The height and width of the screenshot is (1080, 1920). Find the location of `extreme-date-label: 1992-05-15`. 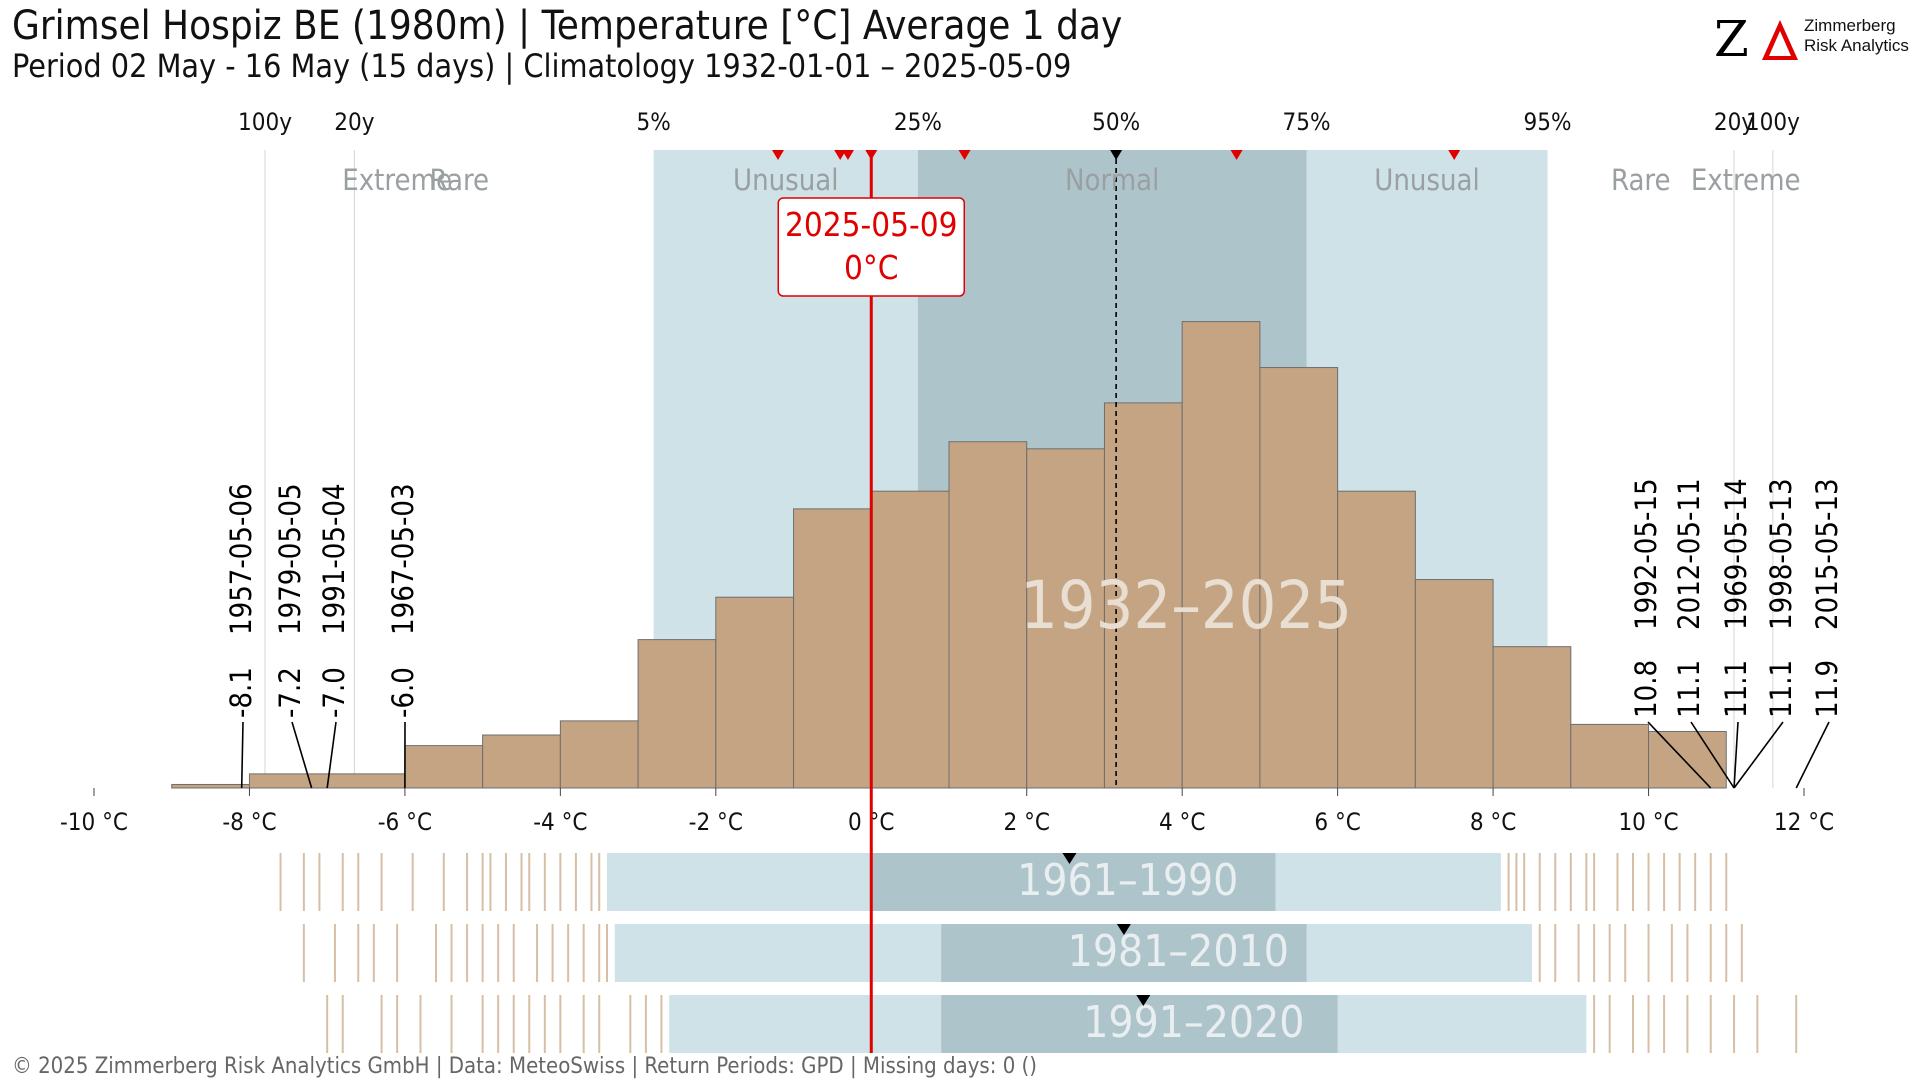

extreme-date-label: 1992-05-15 is located at coordinates (1646, 554).